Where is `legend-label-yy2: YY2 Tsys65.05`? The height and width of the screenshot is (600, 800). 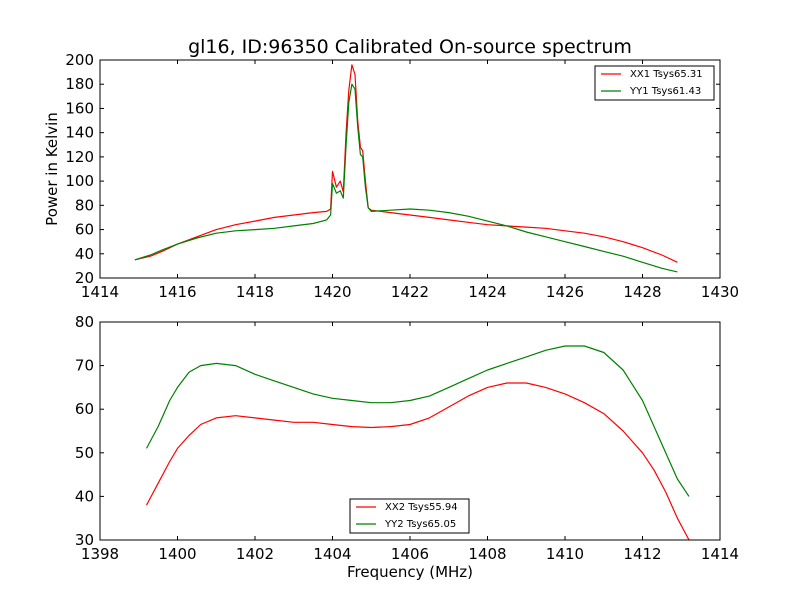 legend-label-yy2: YY2 Tsys65.05 is located at coordinates (420, 524).